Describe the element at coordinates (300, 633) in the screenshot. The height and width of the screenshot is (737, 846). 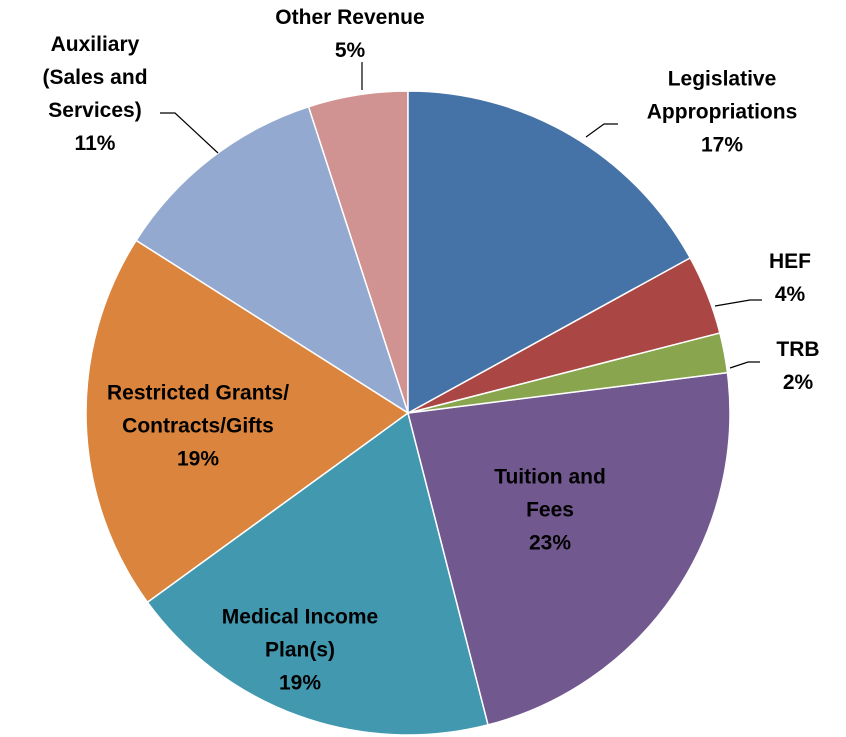
I see `category-name: Medical Income Plan(s)` at that location.